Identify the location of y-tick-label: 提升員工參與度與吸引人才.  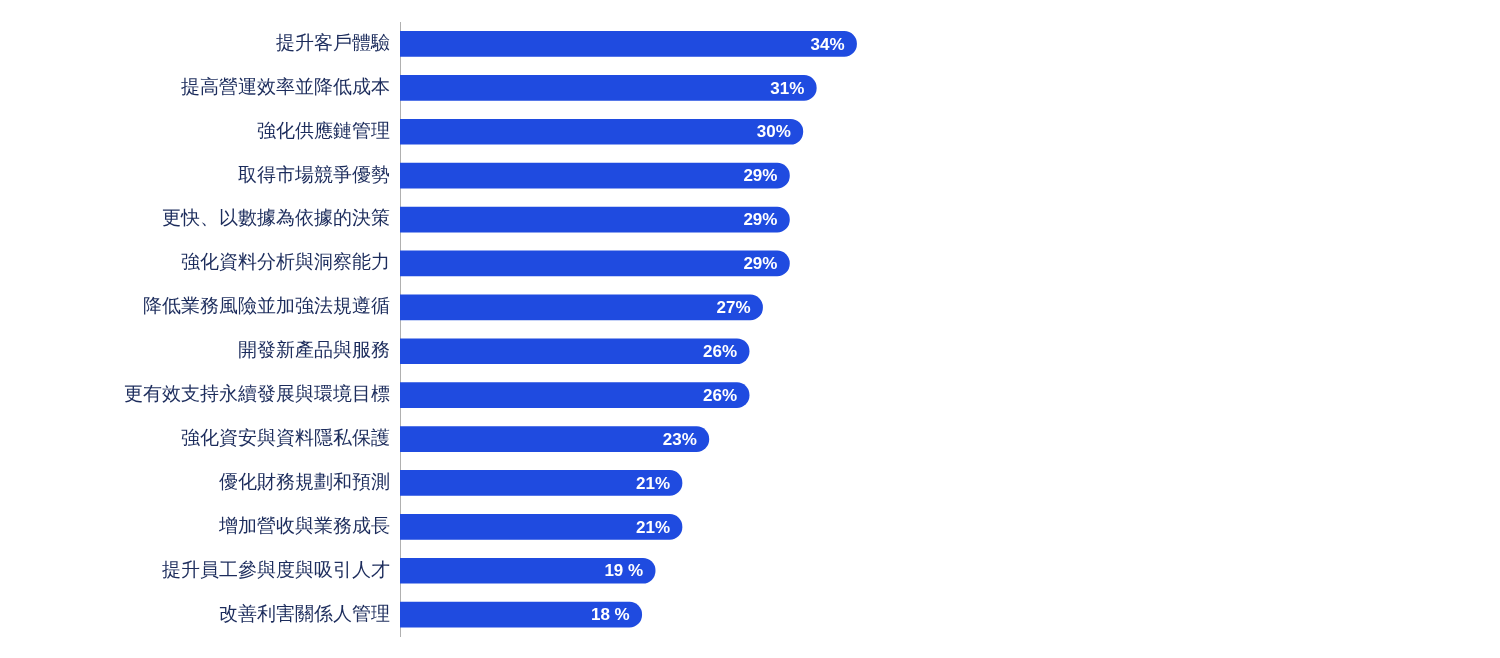
(276, 568).